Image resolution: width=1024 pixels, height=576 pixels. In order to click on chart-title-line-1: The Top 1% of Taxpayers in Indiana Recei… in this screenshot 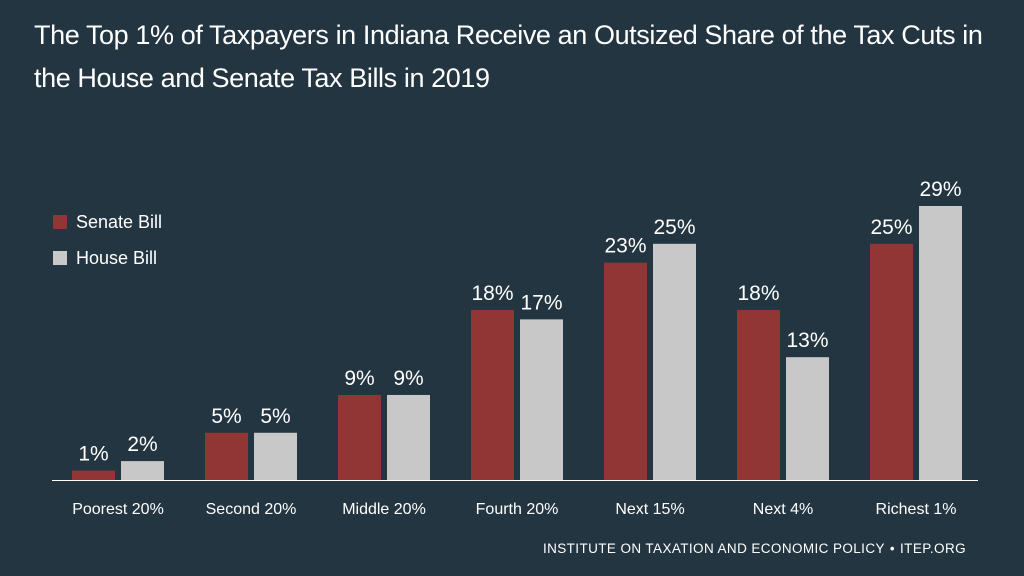, I will do `click(508, 35)`.